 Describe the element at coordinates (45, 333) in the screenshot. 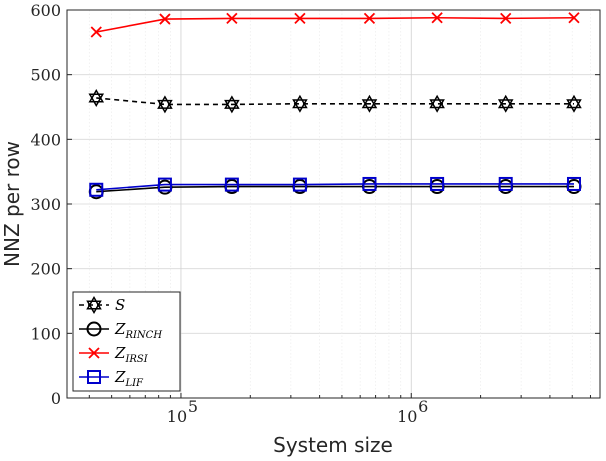

I see `y-tick-label: 100` at that location.